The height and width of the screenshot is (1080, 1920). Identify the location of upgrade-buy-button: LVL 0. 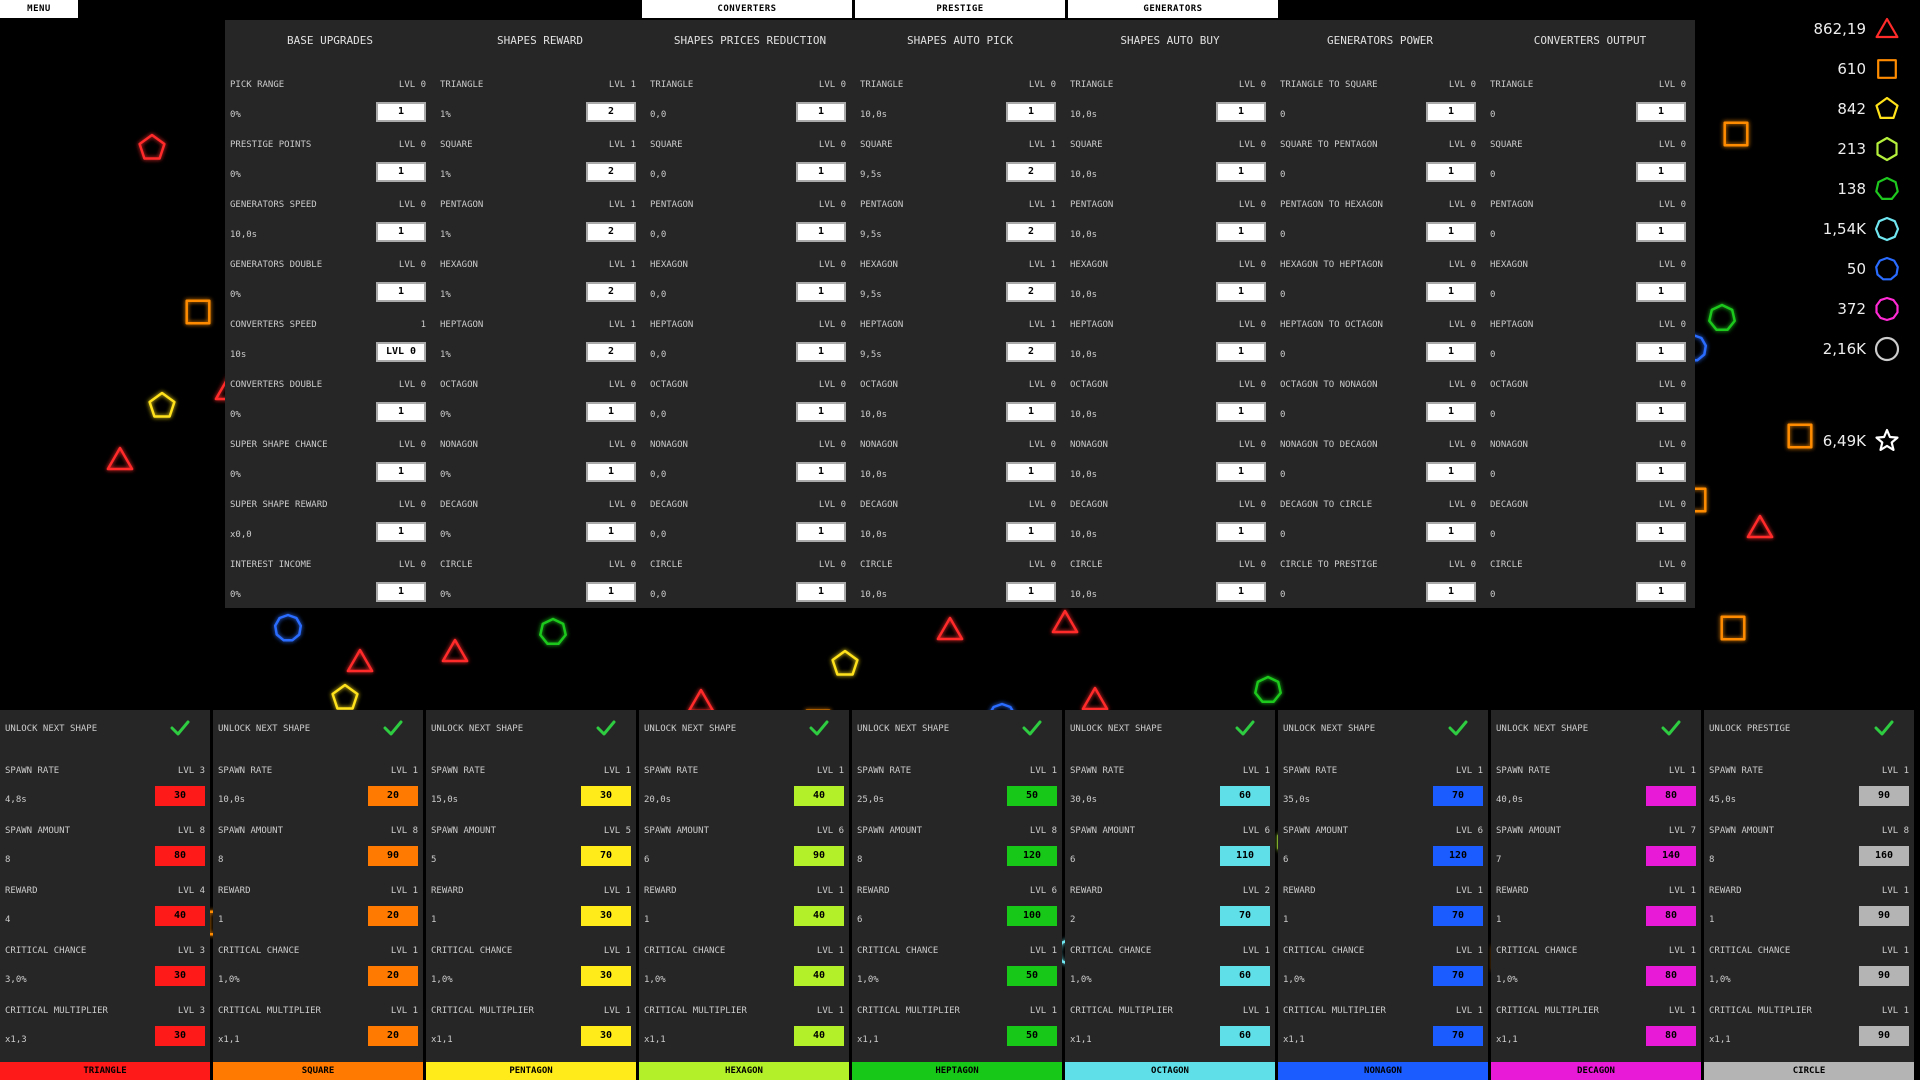
(401, 352).